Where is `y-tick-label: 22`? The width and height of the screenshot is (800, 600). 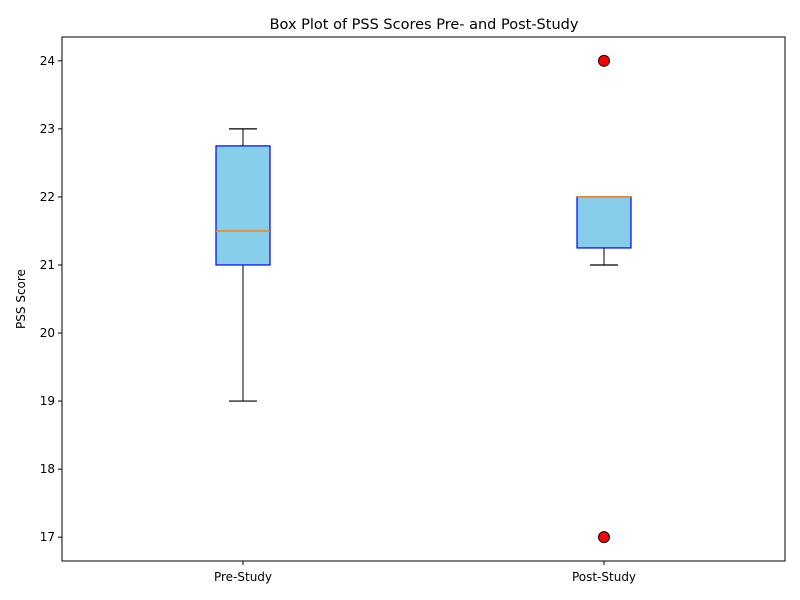
y-tick-label: 22 is located at coordinates (47, 197).